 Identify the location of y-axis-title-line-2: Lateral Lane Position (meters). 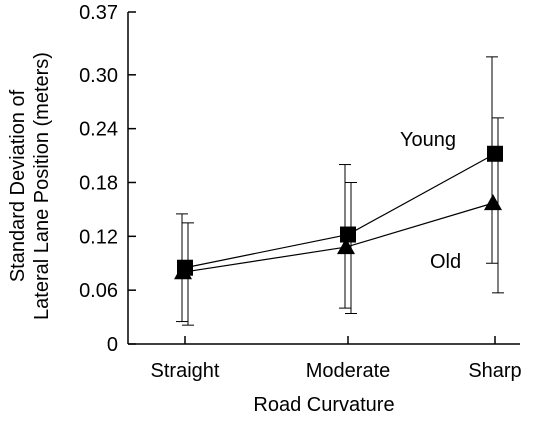
(42, 186).